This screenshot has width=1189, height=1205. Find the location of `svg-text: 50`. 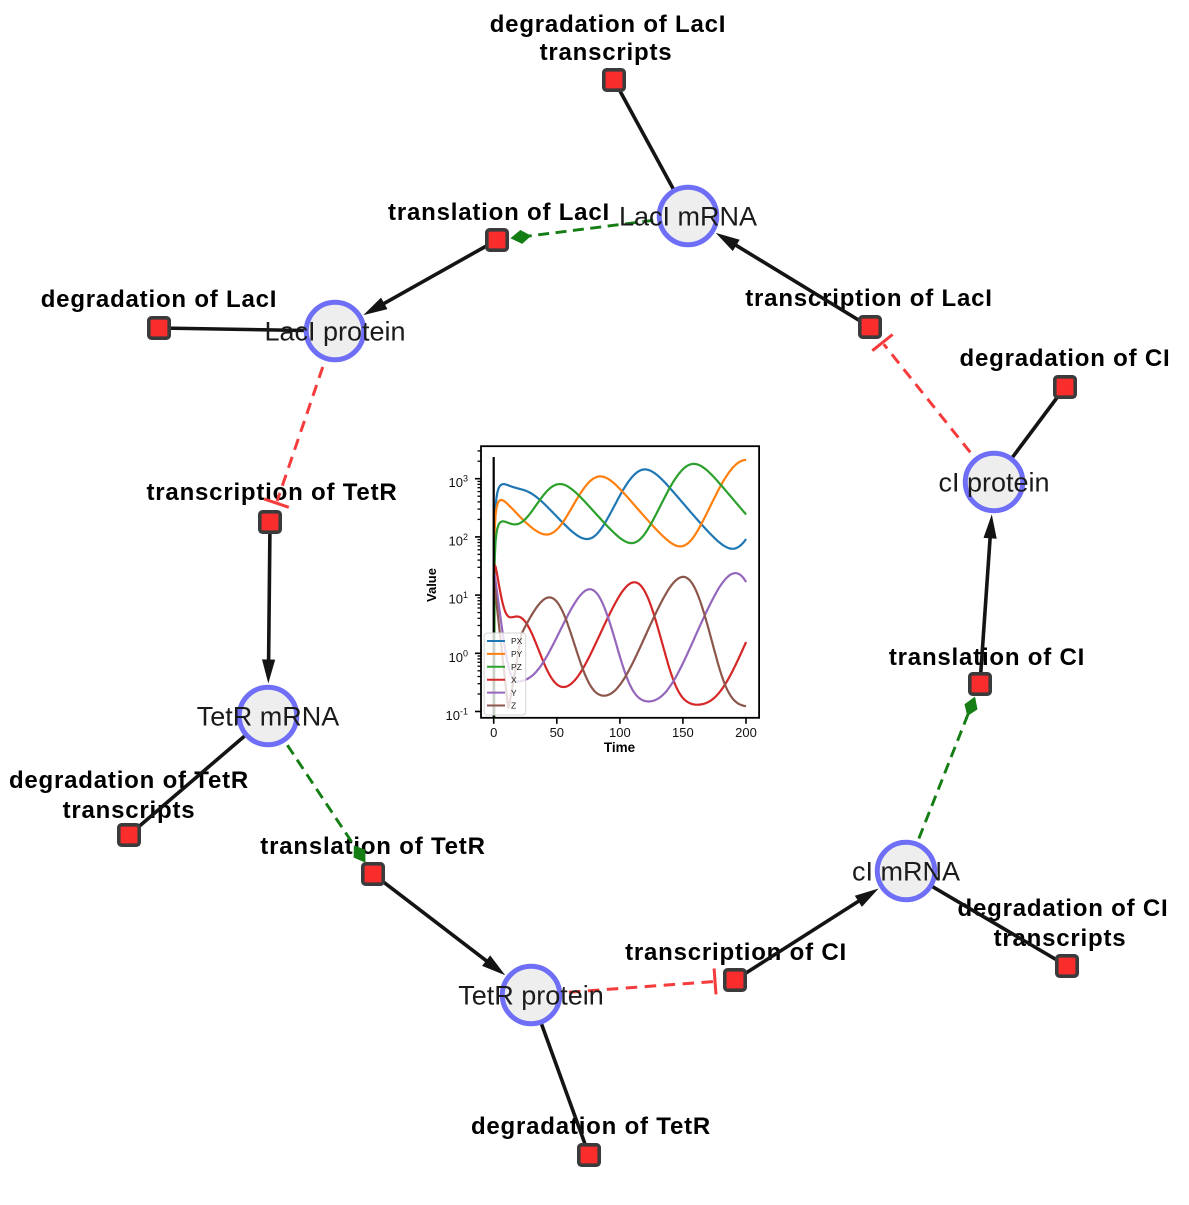

svg-text: 50 is located at coordinates (557, 732).